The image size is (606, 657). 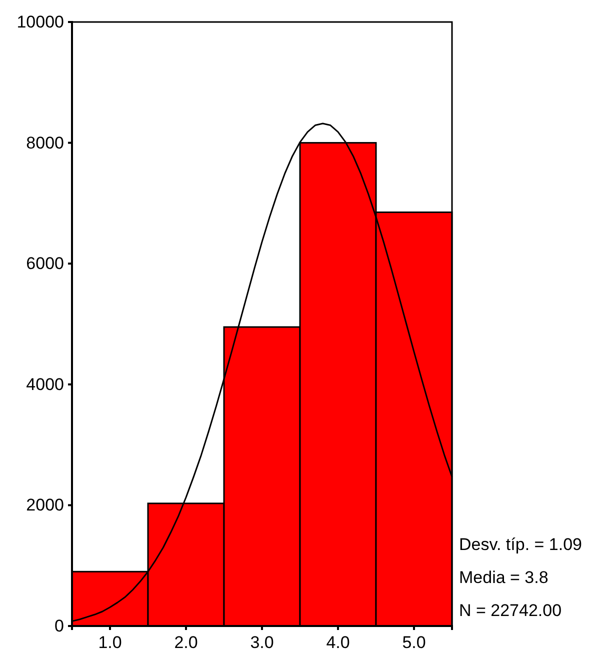 I want to click on y-tick-label: 2000, so click(x=45, y=505).